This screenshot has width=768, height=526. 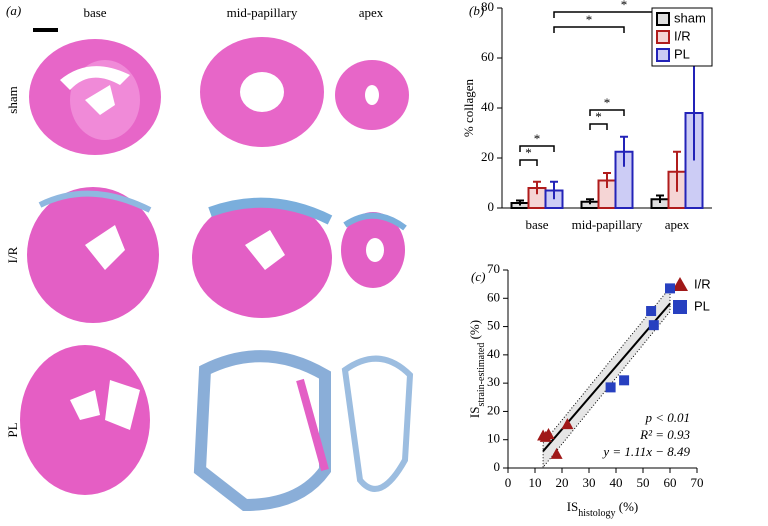 What do you see at coordinates (535, 482) in the screenshot?
I see `x-tick-label: 10` at bounding box center [535, 482].